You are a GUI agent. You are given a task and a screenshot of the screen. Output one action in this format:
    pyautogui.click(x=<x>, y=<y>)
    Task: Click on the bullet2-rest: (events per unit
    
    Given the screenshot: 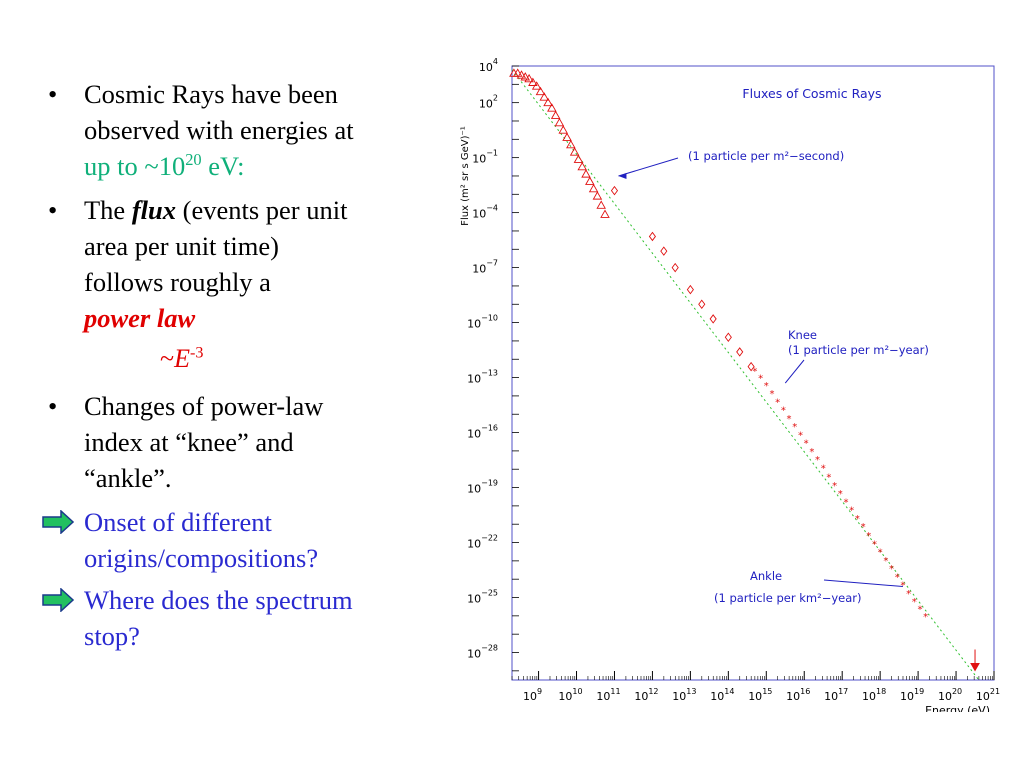 What is the action you would take?
    pyautogui.click(x=262, y=210)
    